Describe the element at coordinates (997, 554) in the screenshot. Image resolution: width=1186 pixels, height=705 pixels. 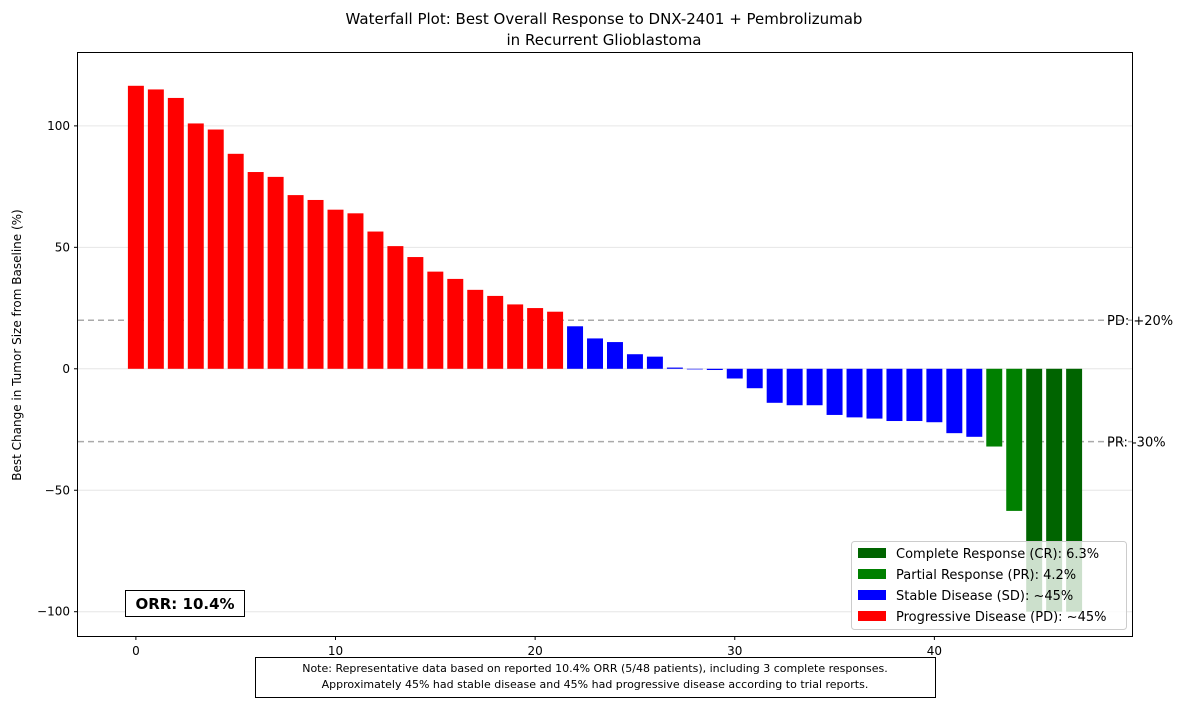
I see `legend-label-cr: Complete Response (CR): 6.3%` at that location.